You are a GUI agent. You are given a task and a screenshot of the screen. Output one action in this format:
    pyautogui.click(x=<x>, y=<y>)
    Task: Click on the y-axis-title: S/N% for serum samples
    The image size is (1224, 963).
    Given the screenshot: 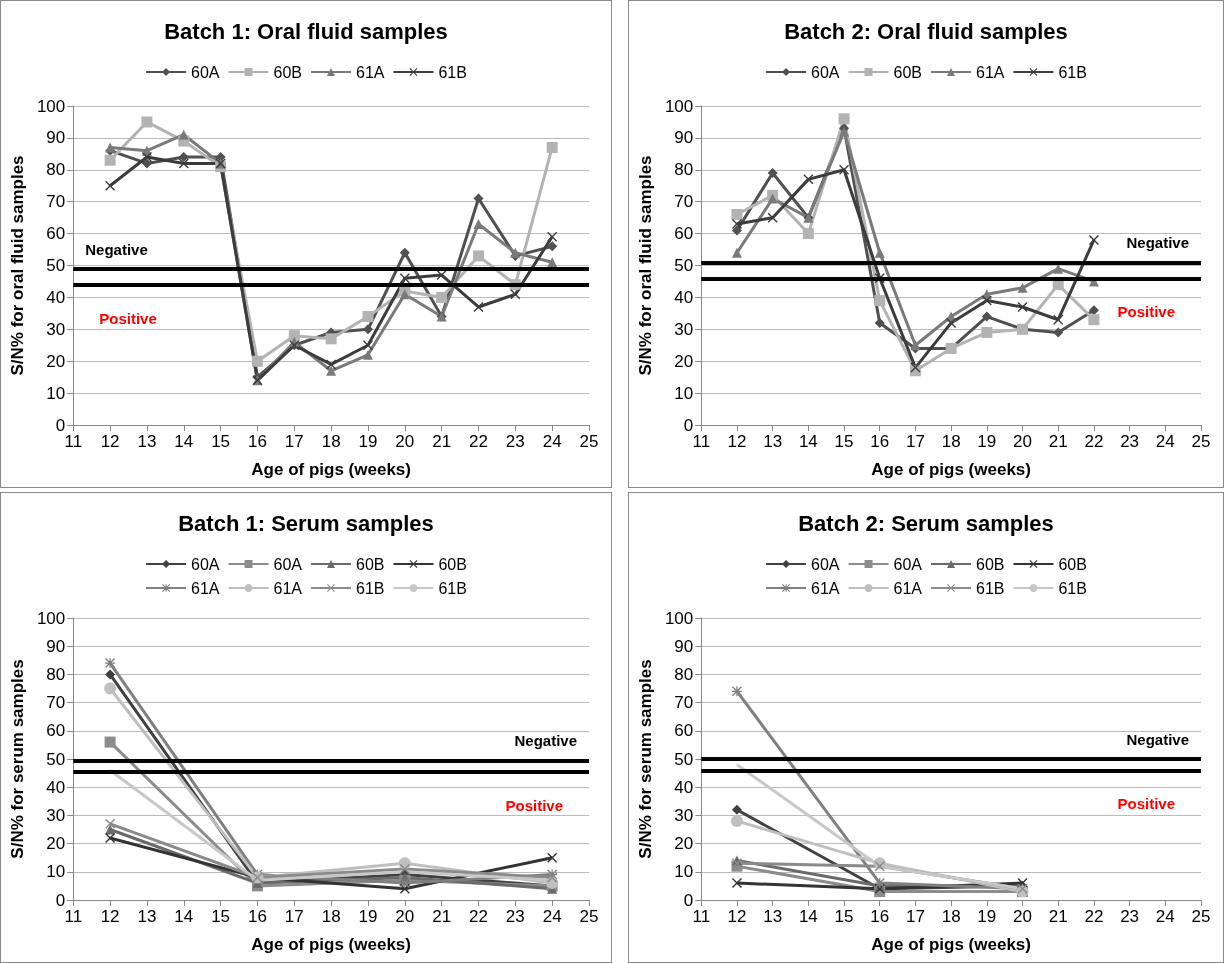 What is the action you would take?
    pyautogui.click(x=17, y=759)
    